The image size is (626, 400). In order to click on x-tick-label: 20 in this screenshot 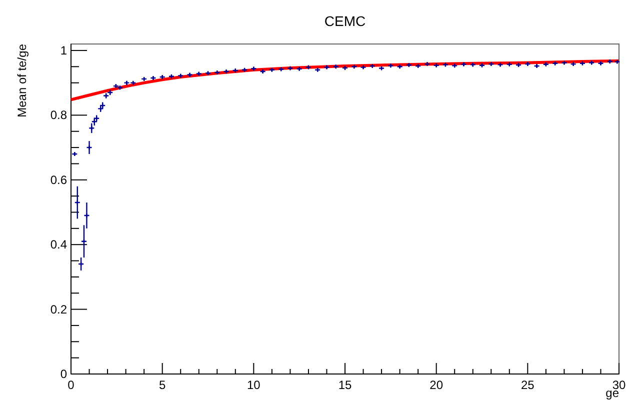, I will do `click(437, 385)`.